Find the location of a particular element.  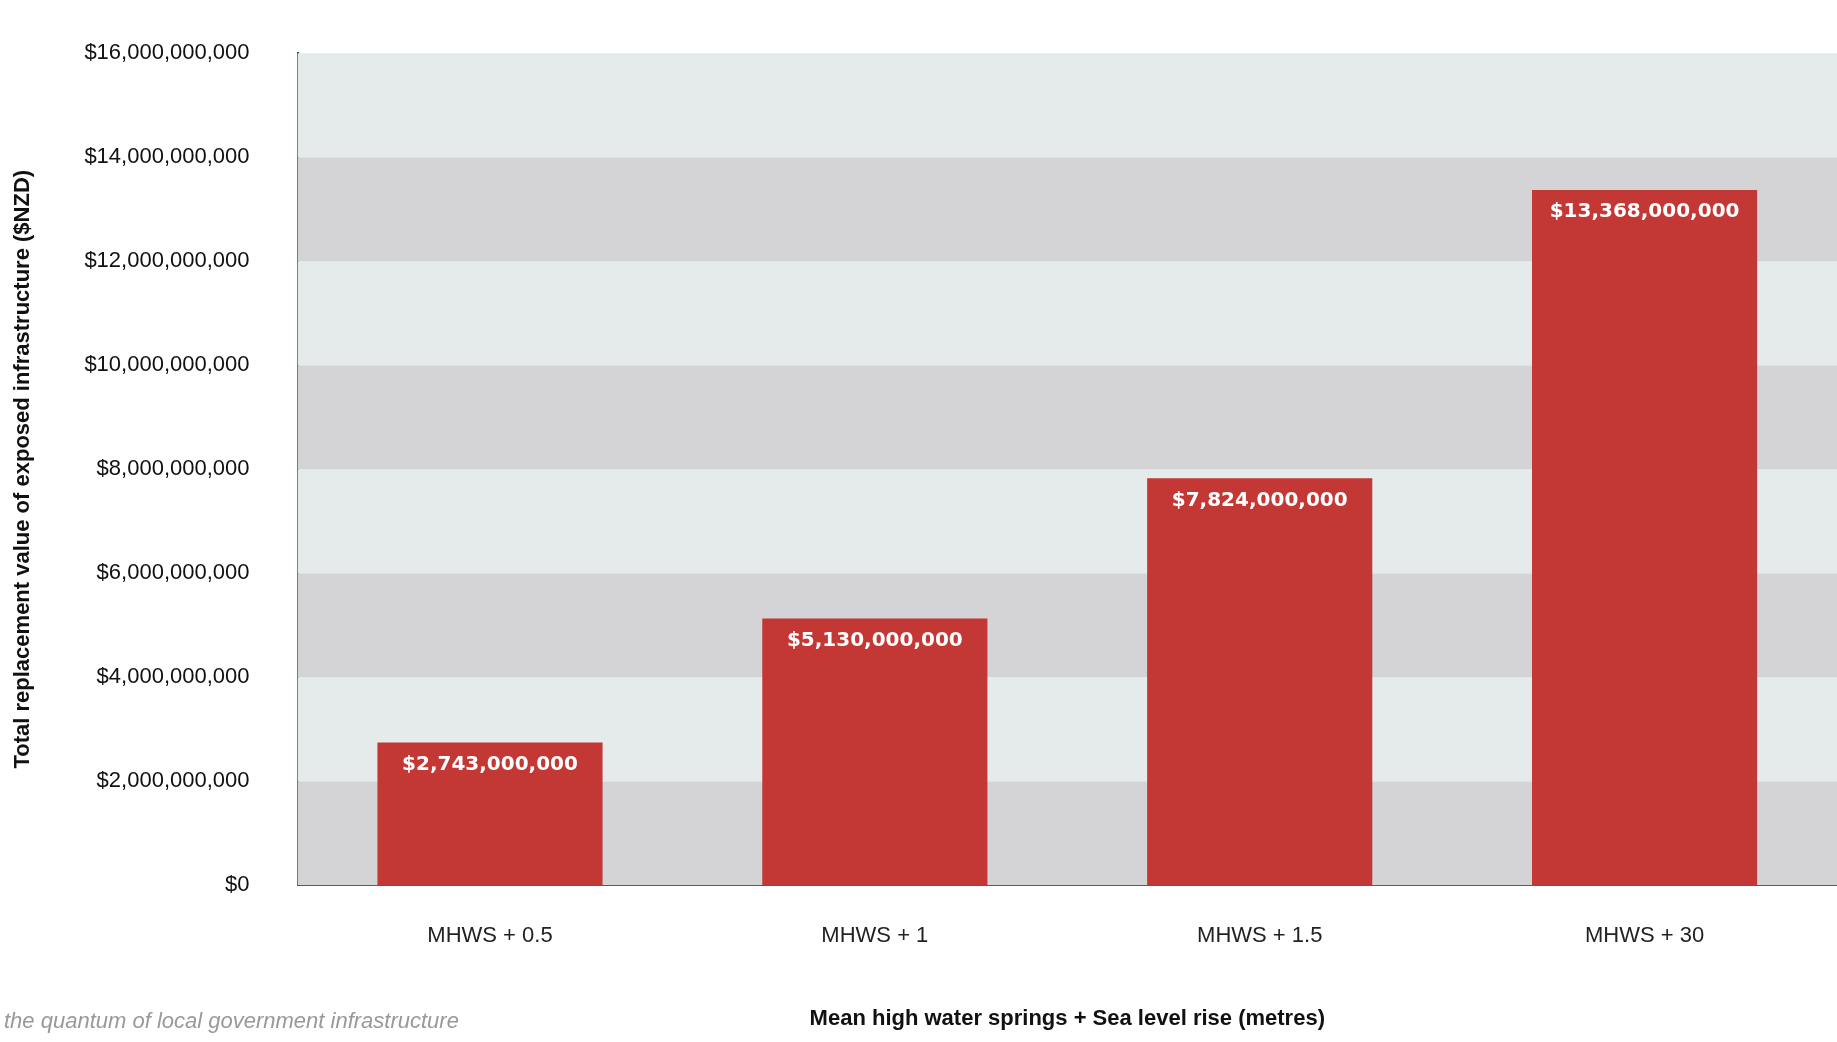

data-label: $2,743,000,000 is located at coordinates (490, 762).